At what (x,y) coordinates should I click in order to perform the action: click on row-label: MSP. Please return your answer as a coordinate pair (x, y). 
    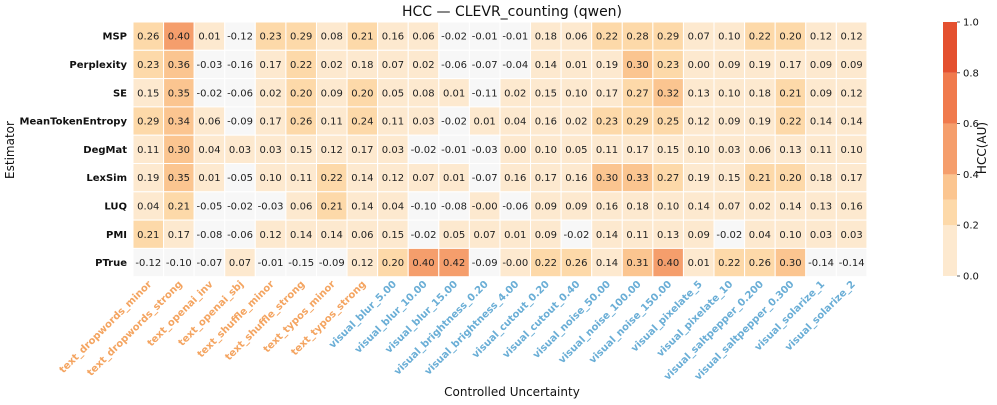
    Looking at the image, I should click on (115, 37).